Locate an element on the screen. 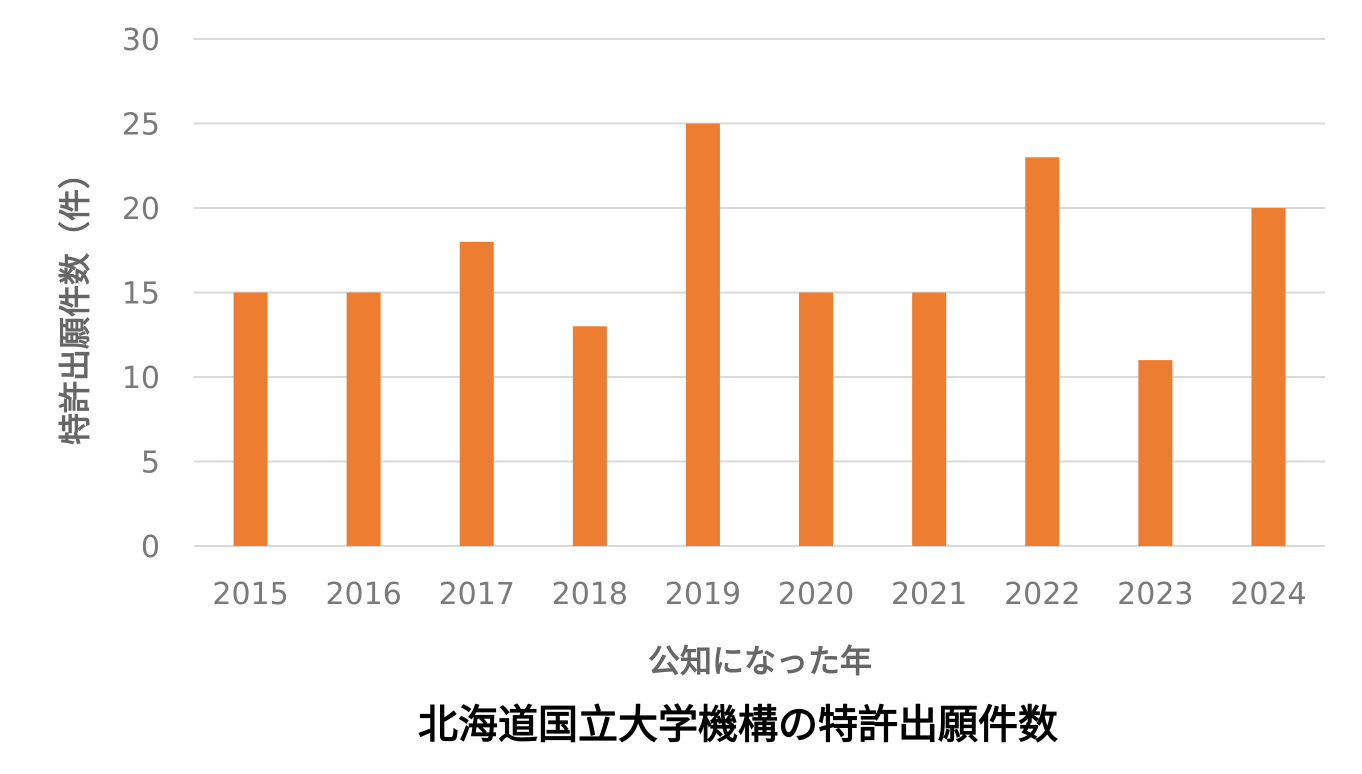 This screenshot has width=1362, height=774. x-tick-label-2016: 2016 is located at coordinates (363, 594).